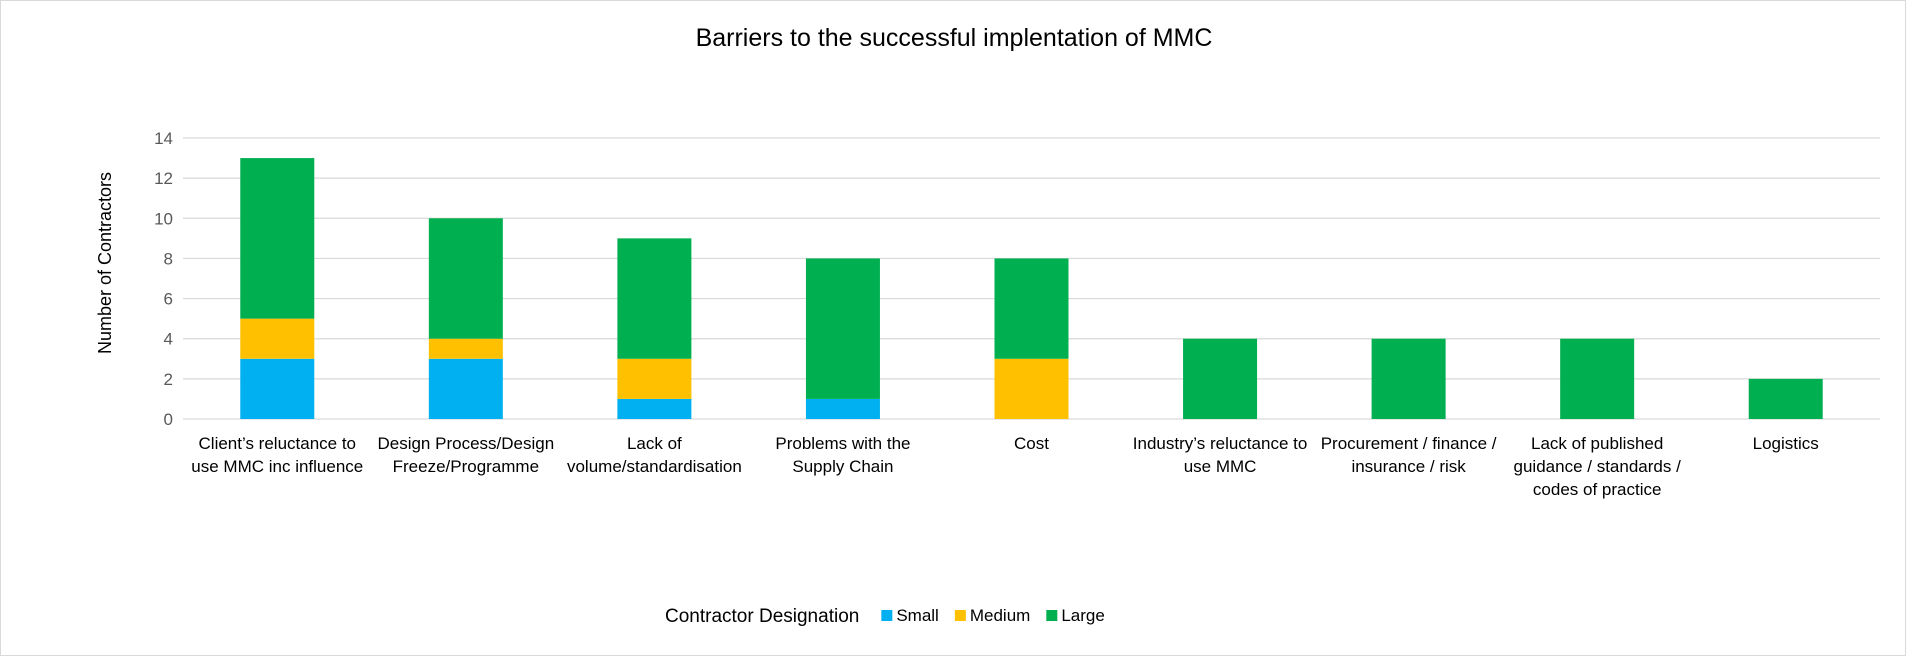 Image resolution: width=1906 pixels, height=657 pixels. I want to click on x-tick-label: Freeze/Programme, so click(466, 466).